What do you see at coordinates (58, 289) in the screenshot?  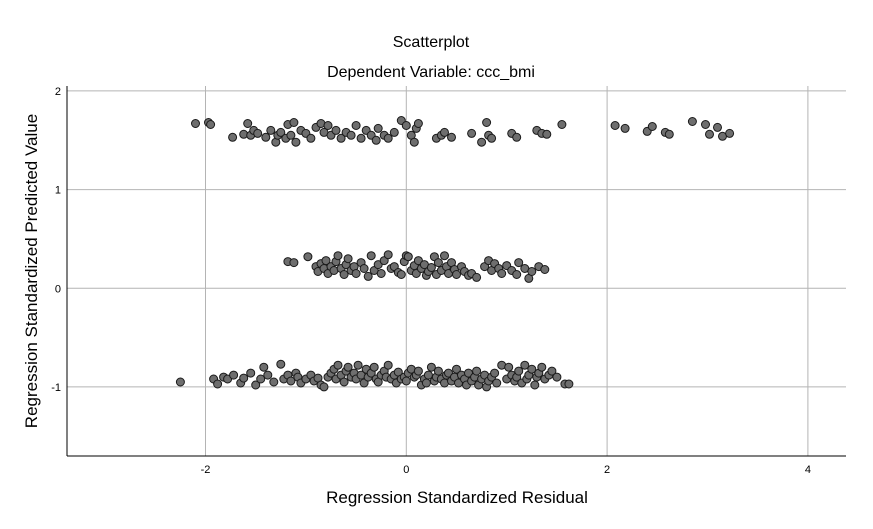 I see `y-tick-label: 0` at bounding box center [58, 289].